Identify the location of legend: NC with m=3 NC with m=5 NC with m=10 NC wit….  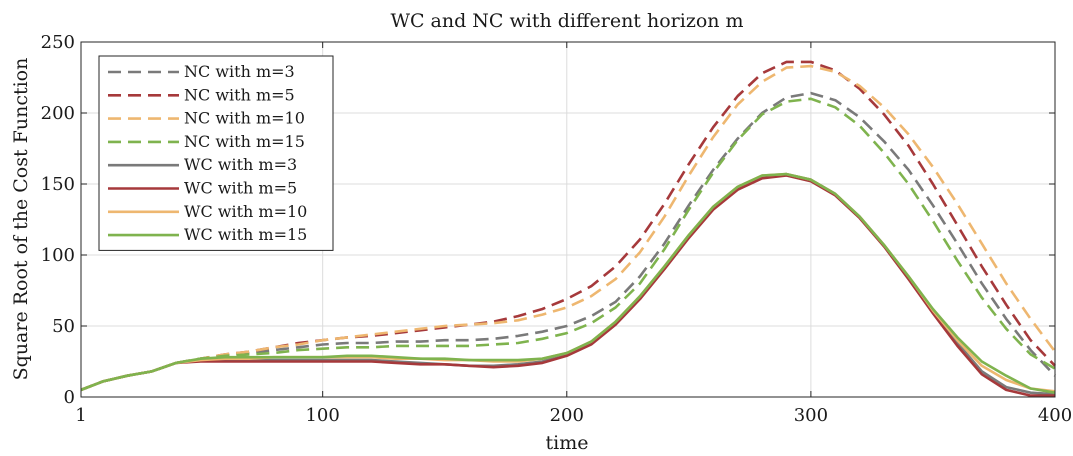
(216, 153).